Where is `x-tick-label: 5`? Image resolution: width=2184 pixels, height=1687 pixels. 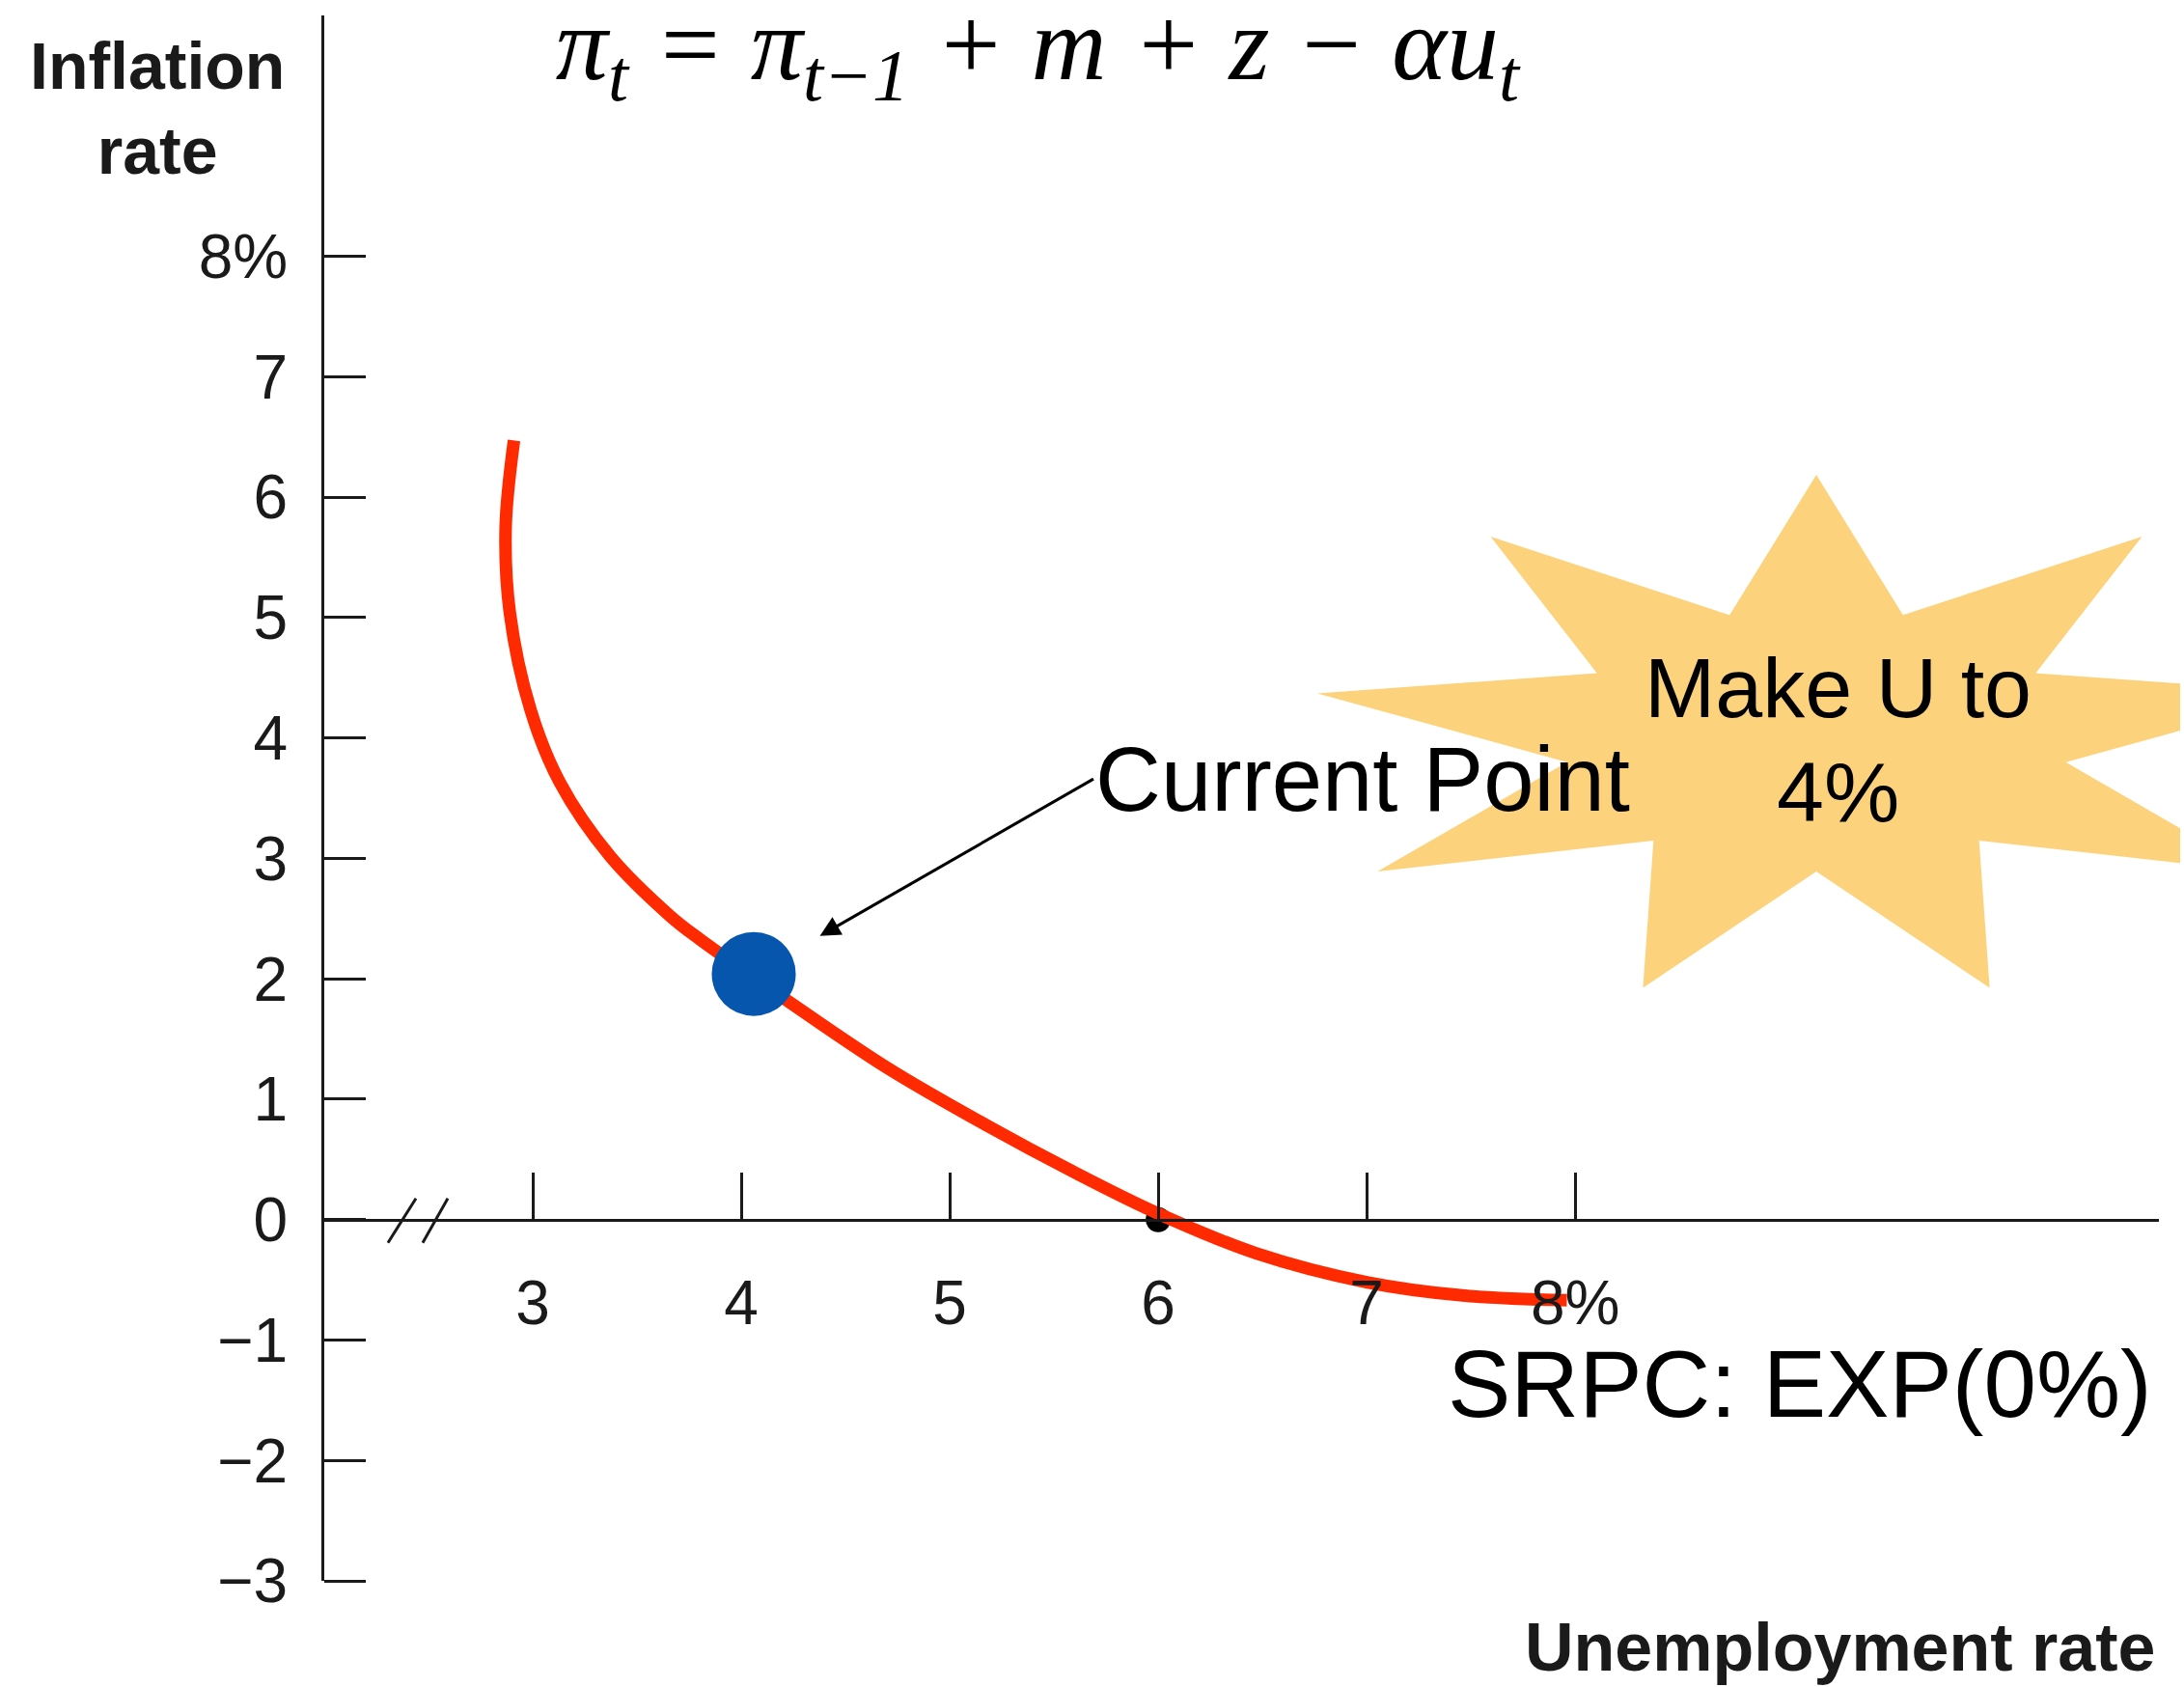 x-tick-label: 5 is located at coordinates (950, 1304).